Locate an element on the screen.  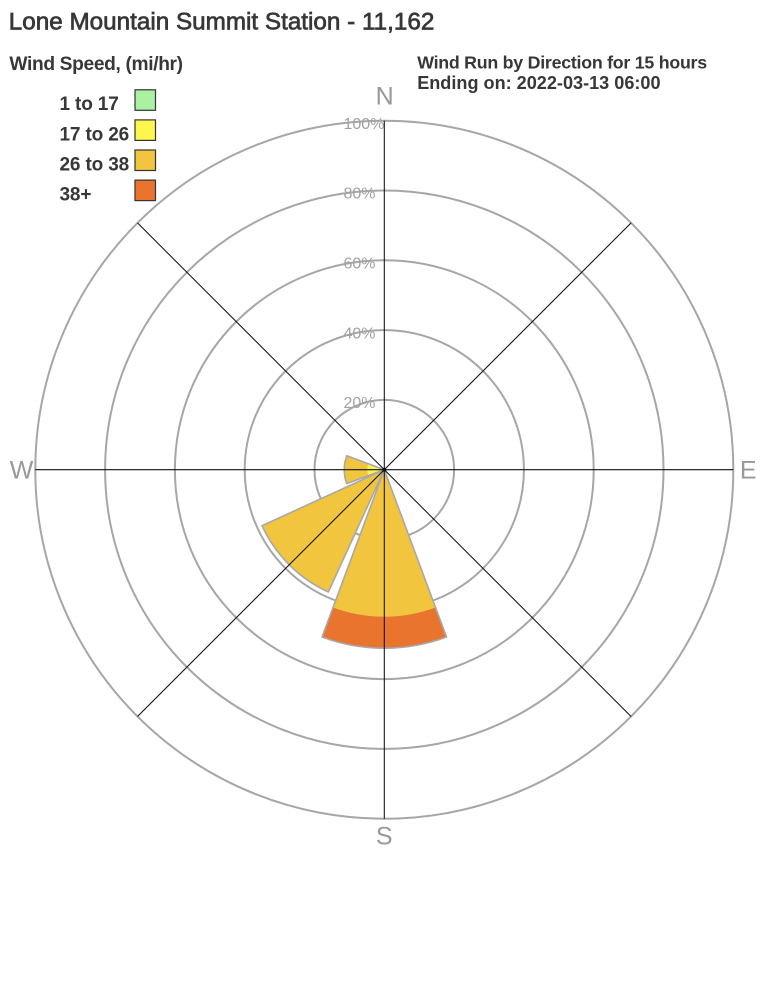
svg-text: 38+ is located at coordinates (76, 195).